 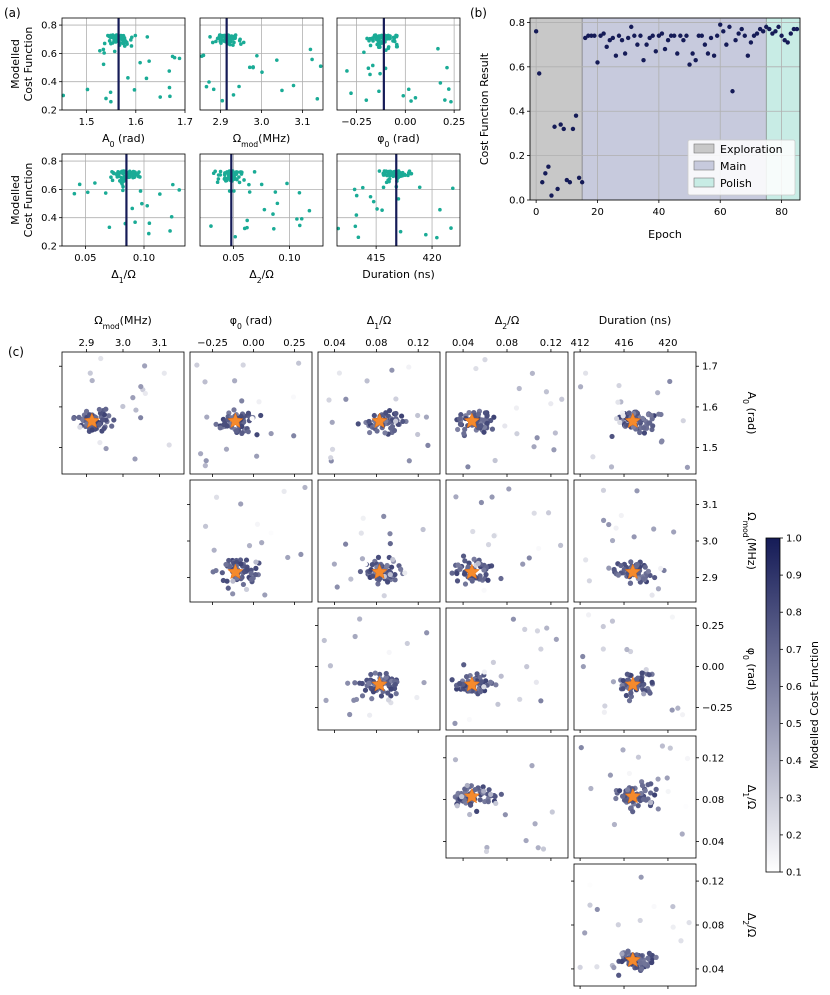 What do you see at coordinates (261, 276) in the screenshot?
I see `x-axis-label: Δ2/Ω` at bounding box center [261, 276].